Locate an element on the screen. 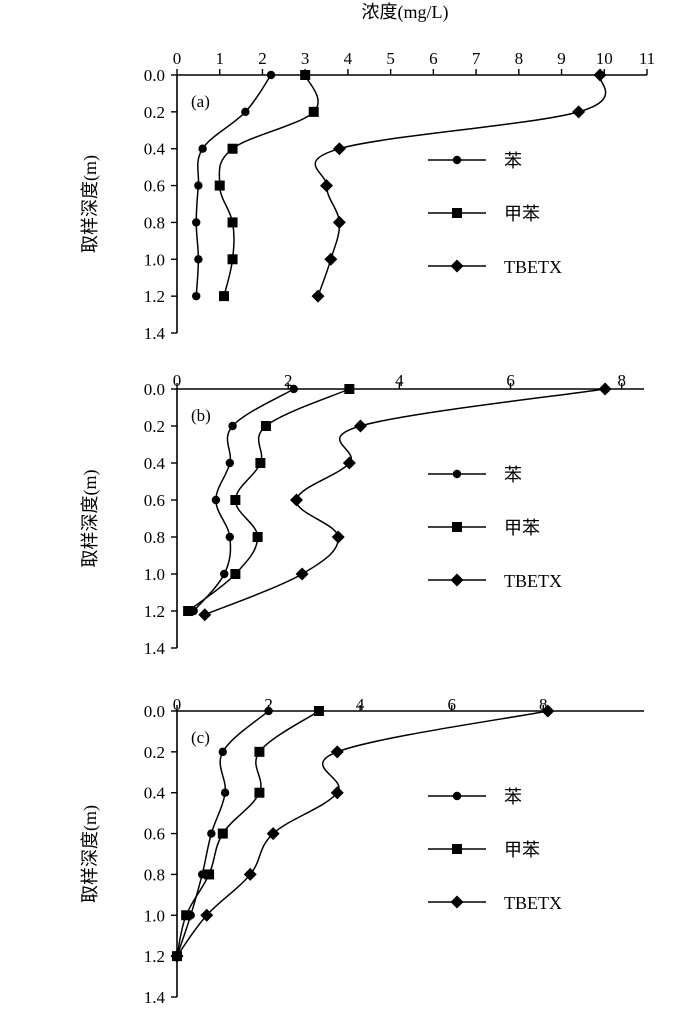 The height and width of the screenshot is (1027, 700). y-tick-label: 1.0 is located at coordinates (154, 259).